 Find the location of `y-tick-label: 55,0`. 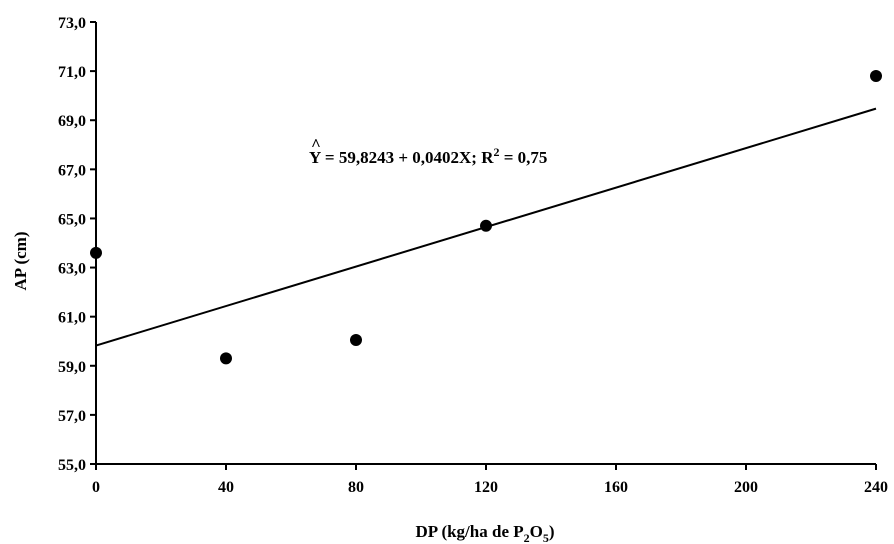

y-tick-label: 55,0 is located at coordinates (72, 465).